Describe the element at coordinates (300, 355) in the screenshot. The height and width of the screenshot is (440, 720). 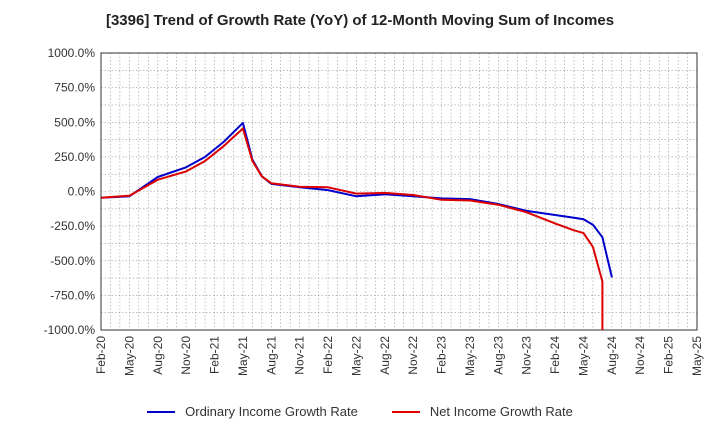
I see `x-tick-label: Nov-21` at that location.